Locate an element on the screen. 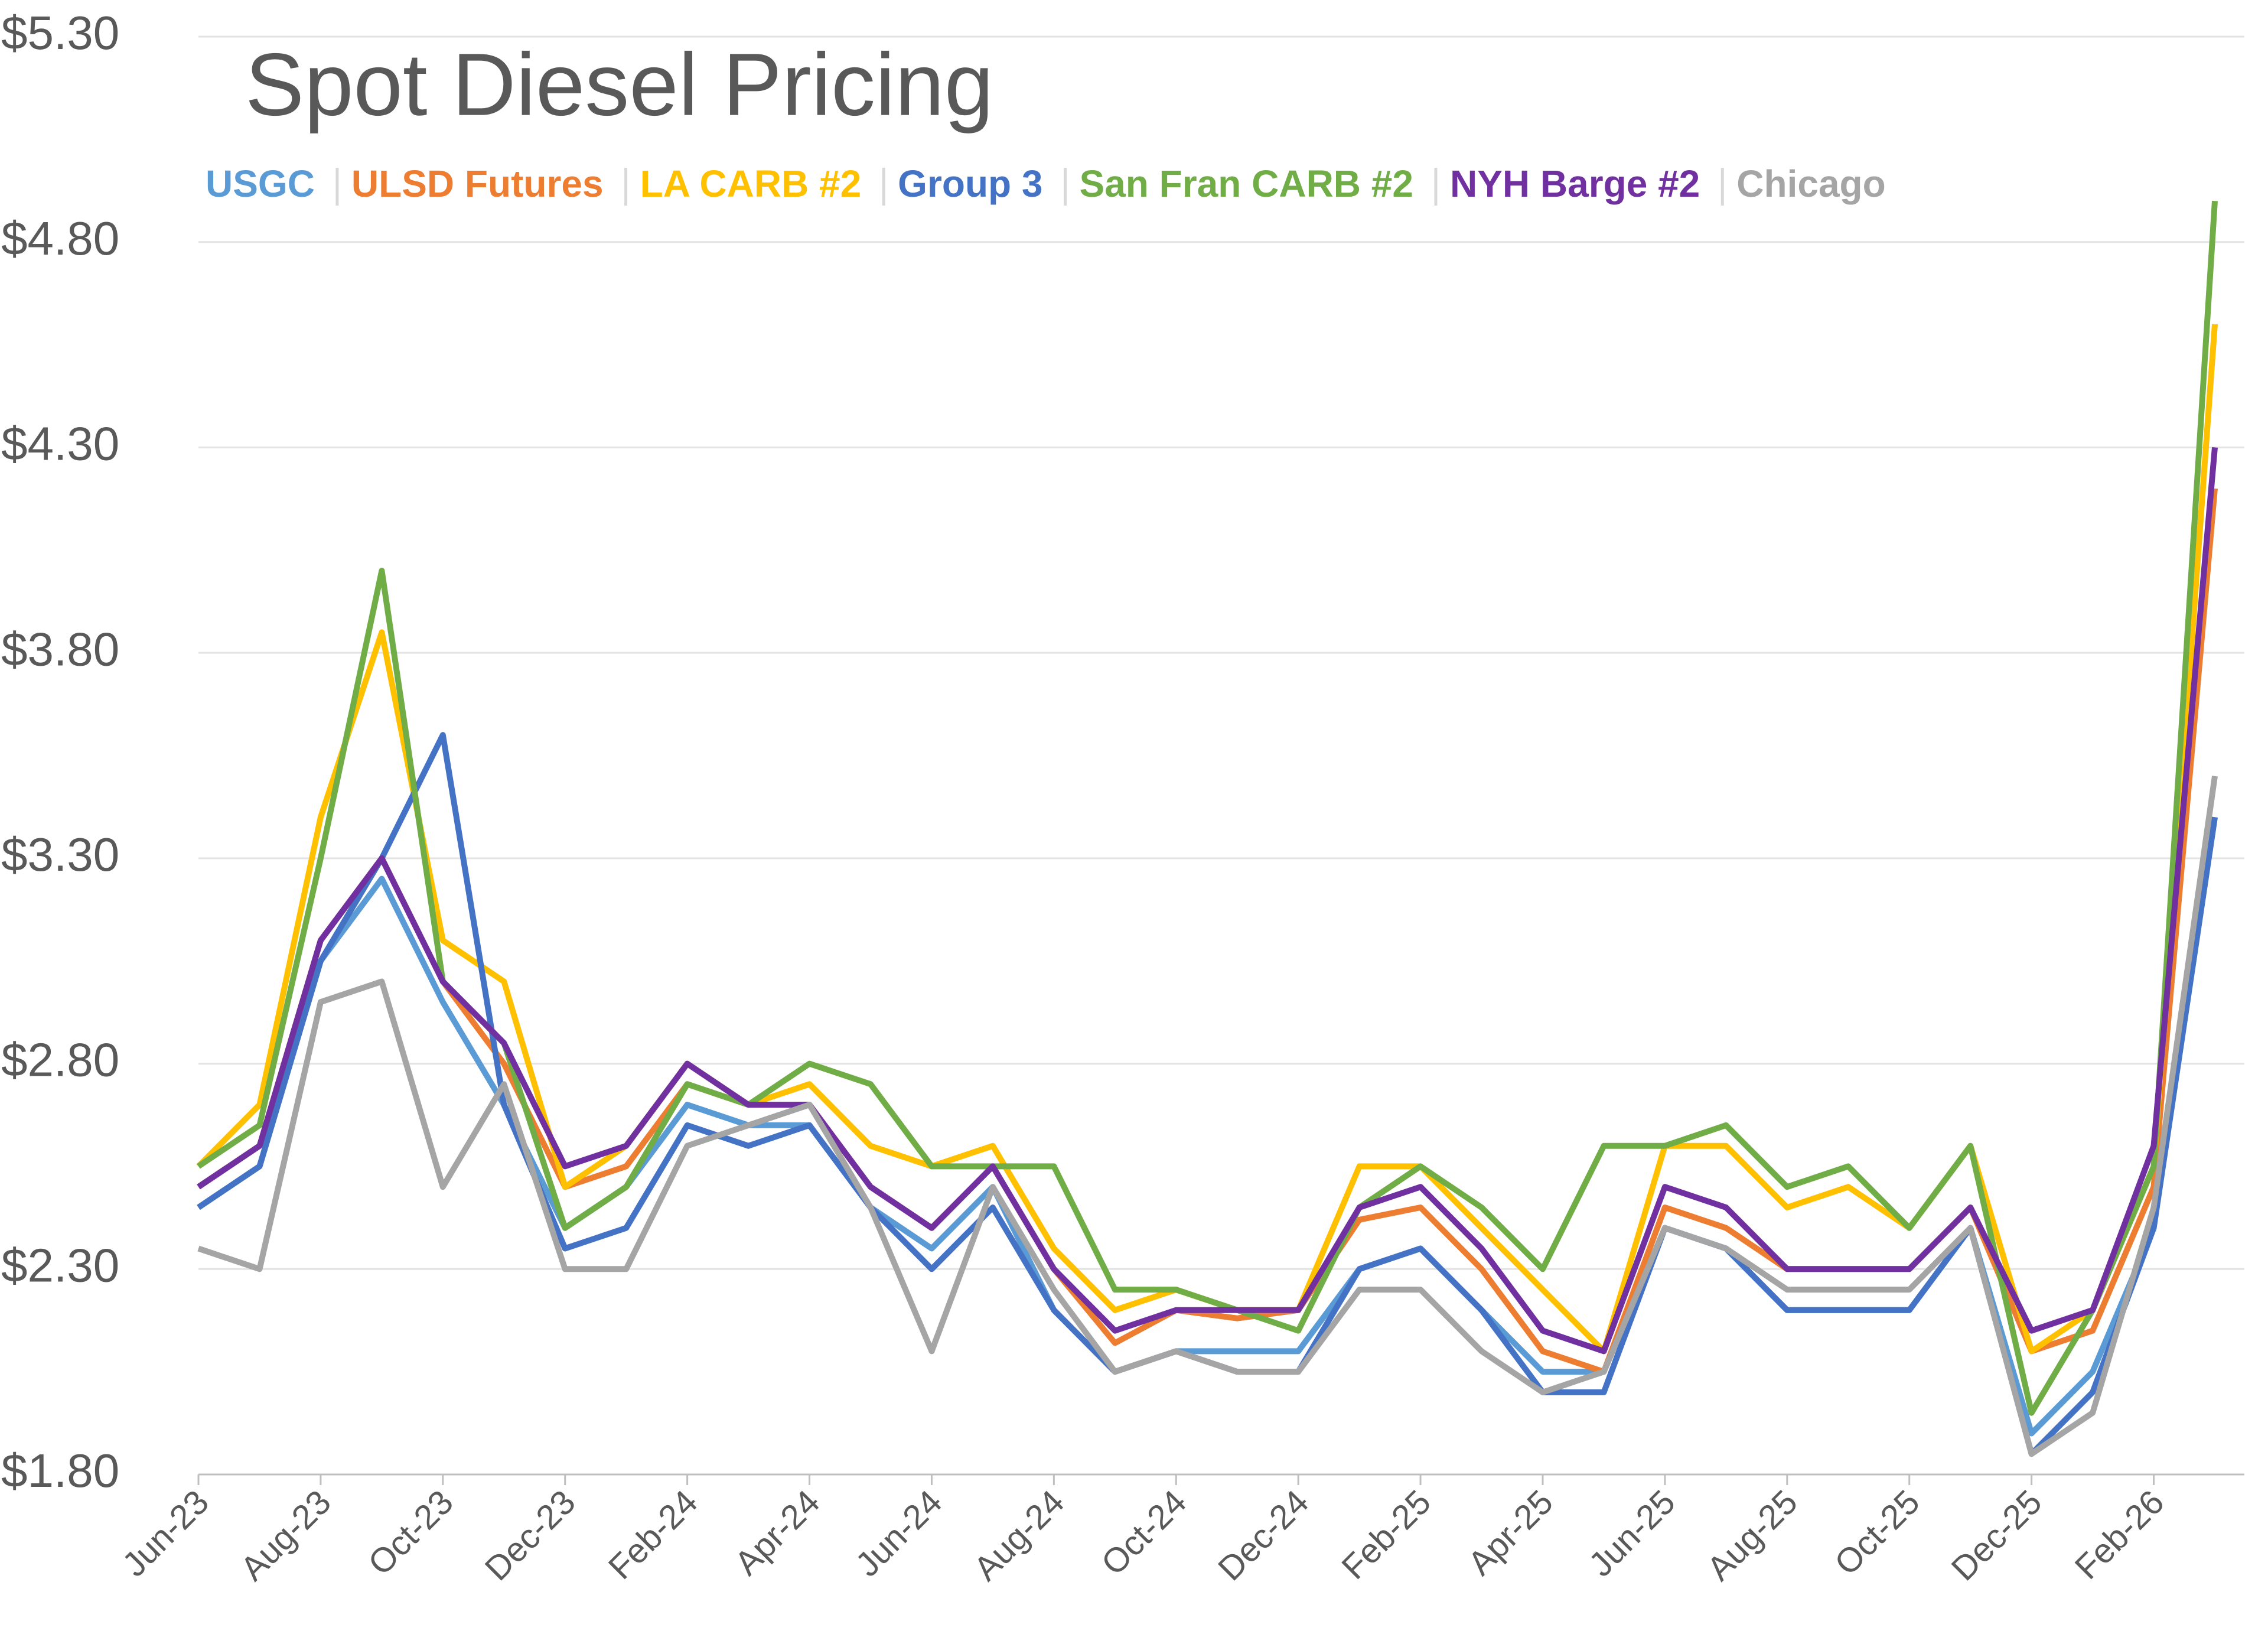  legend-entry: San Fran CARB #2 is located at coordinates (1246, 183).